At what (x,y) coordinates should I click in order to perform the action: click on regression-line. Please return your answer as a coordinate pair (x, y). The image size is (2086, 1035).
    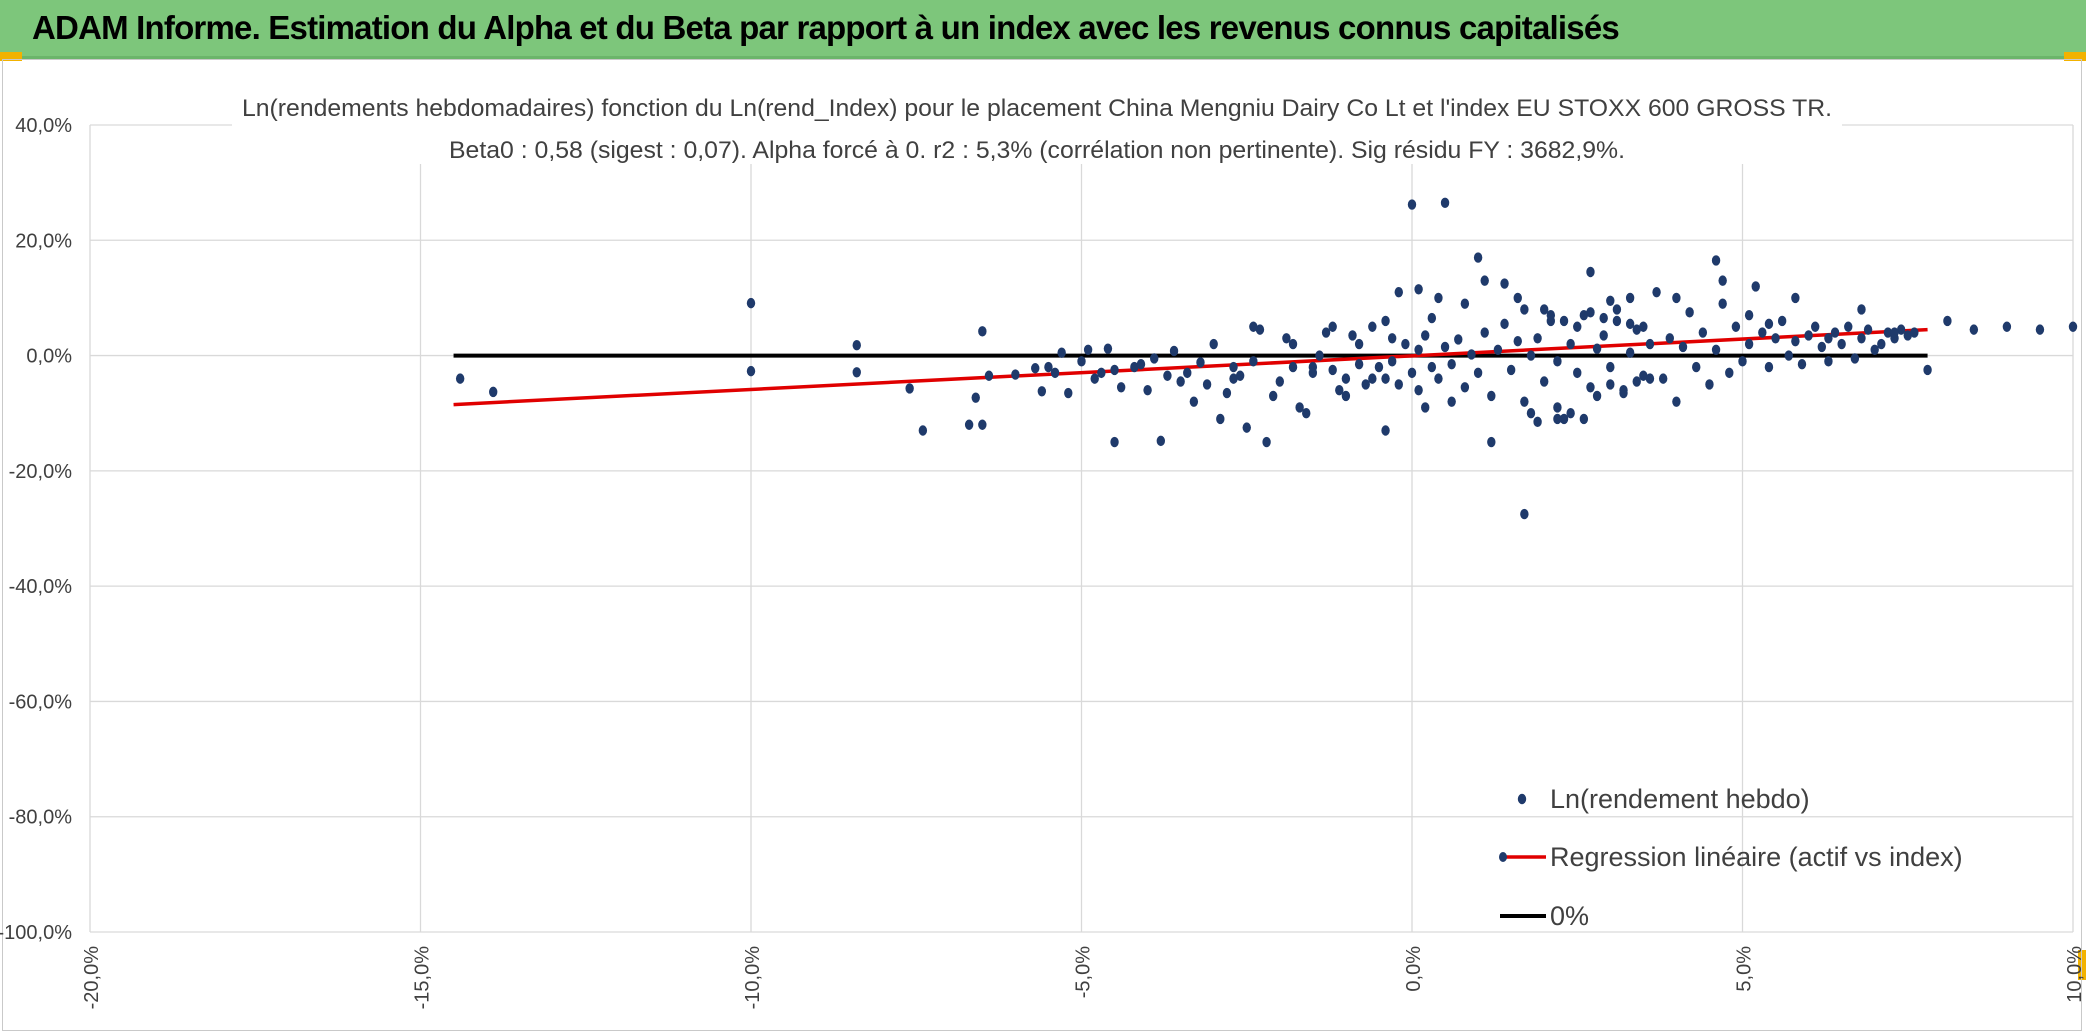
    Looking at the image, I should click on (1190, 367).